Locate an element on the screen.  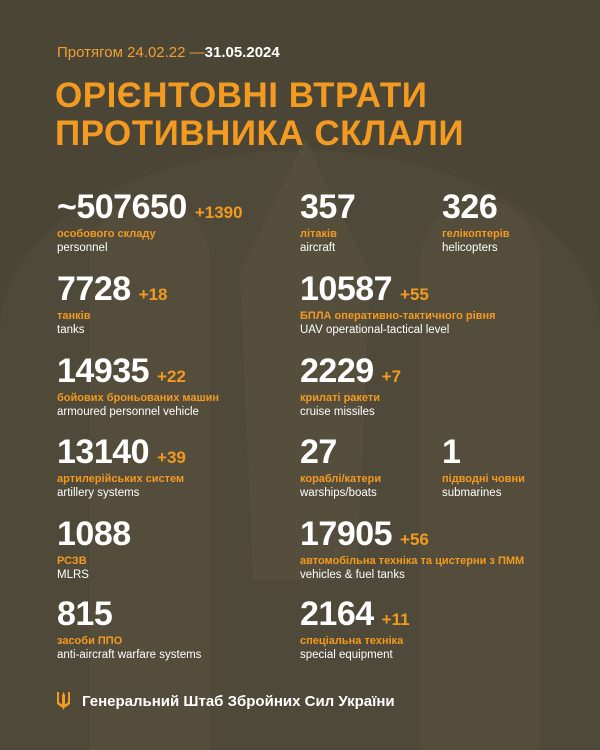
stat-value: 27 is located at coordinates (318, 452).